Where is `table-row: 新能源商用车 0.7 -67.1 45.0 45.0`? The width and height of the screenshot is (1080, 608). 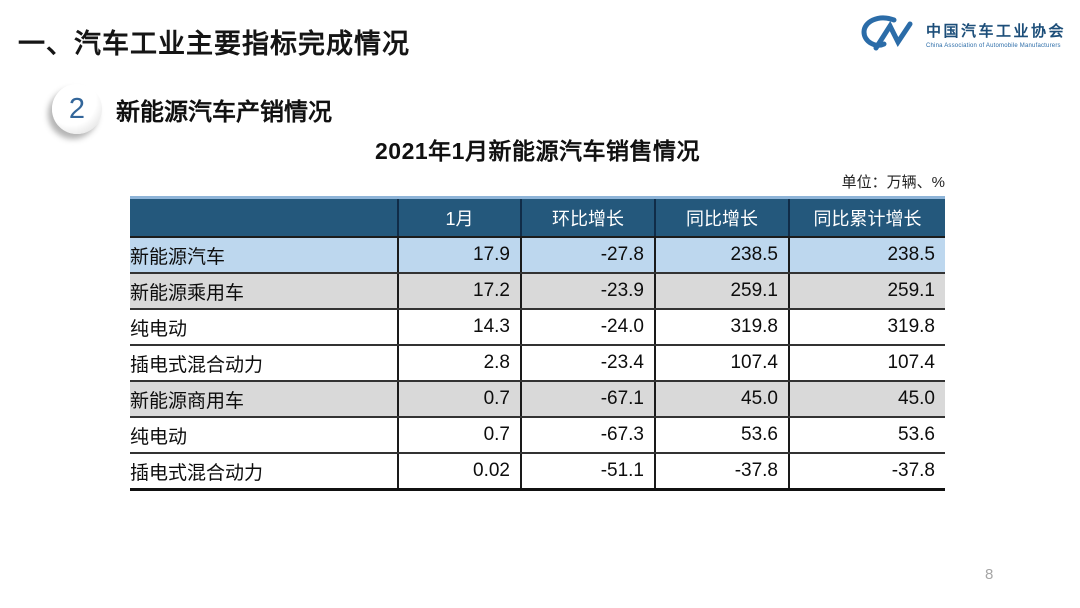 table-row: 新能源商用车 0.7 -67.1 45.0 45.0 is located at coordinates (537, 399).